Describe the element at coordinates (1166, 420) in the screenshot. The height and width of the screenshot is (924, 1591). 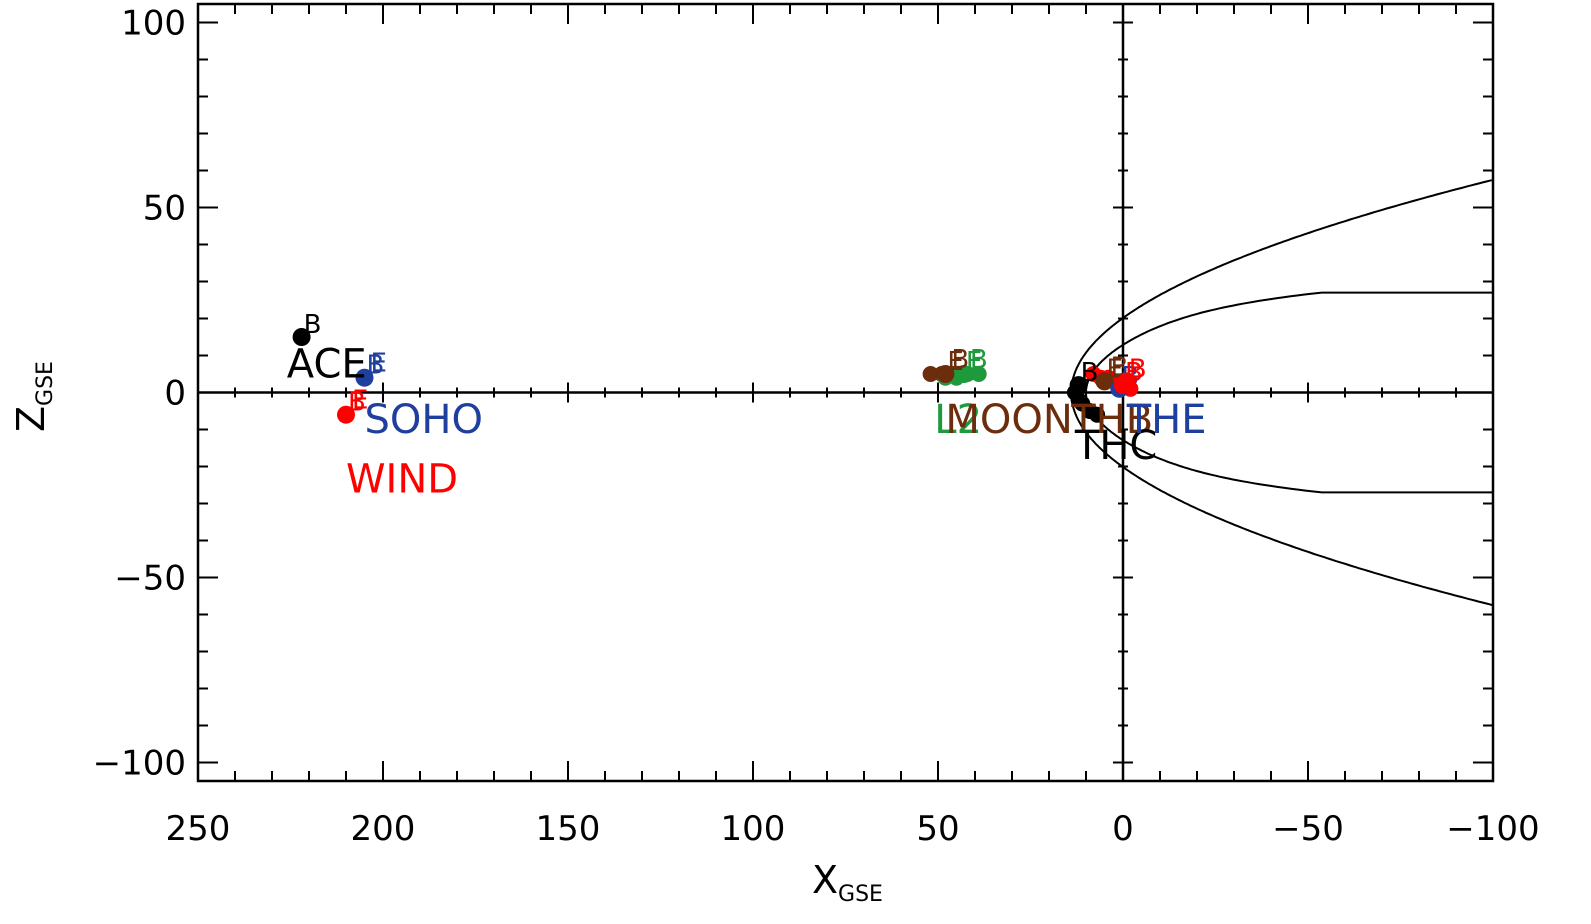
I see `spacecraft-label-the: THE` at that location.